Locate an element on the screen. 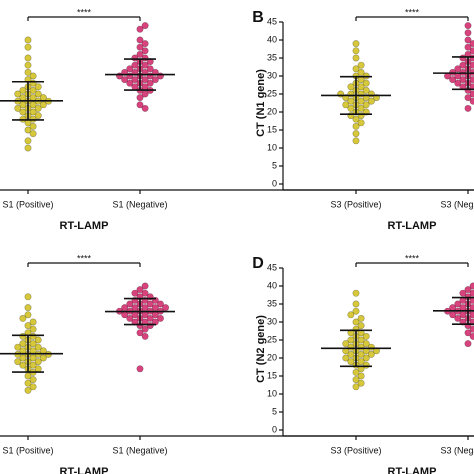 The height and width of the screenshot is (474, 474). panel-label: B is located at coordinates (258, 17).